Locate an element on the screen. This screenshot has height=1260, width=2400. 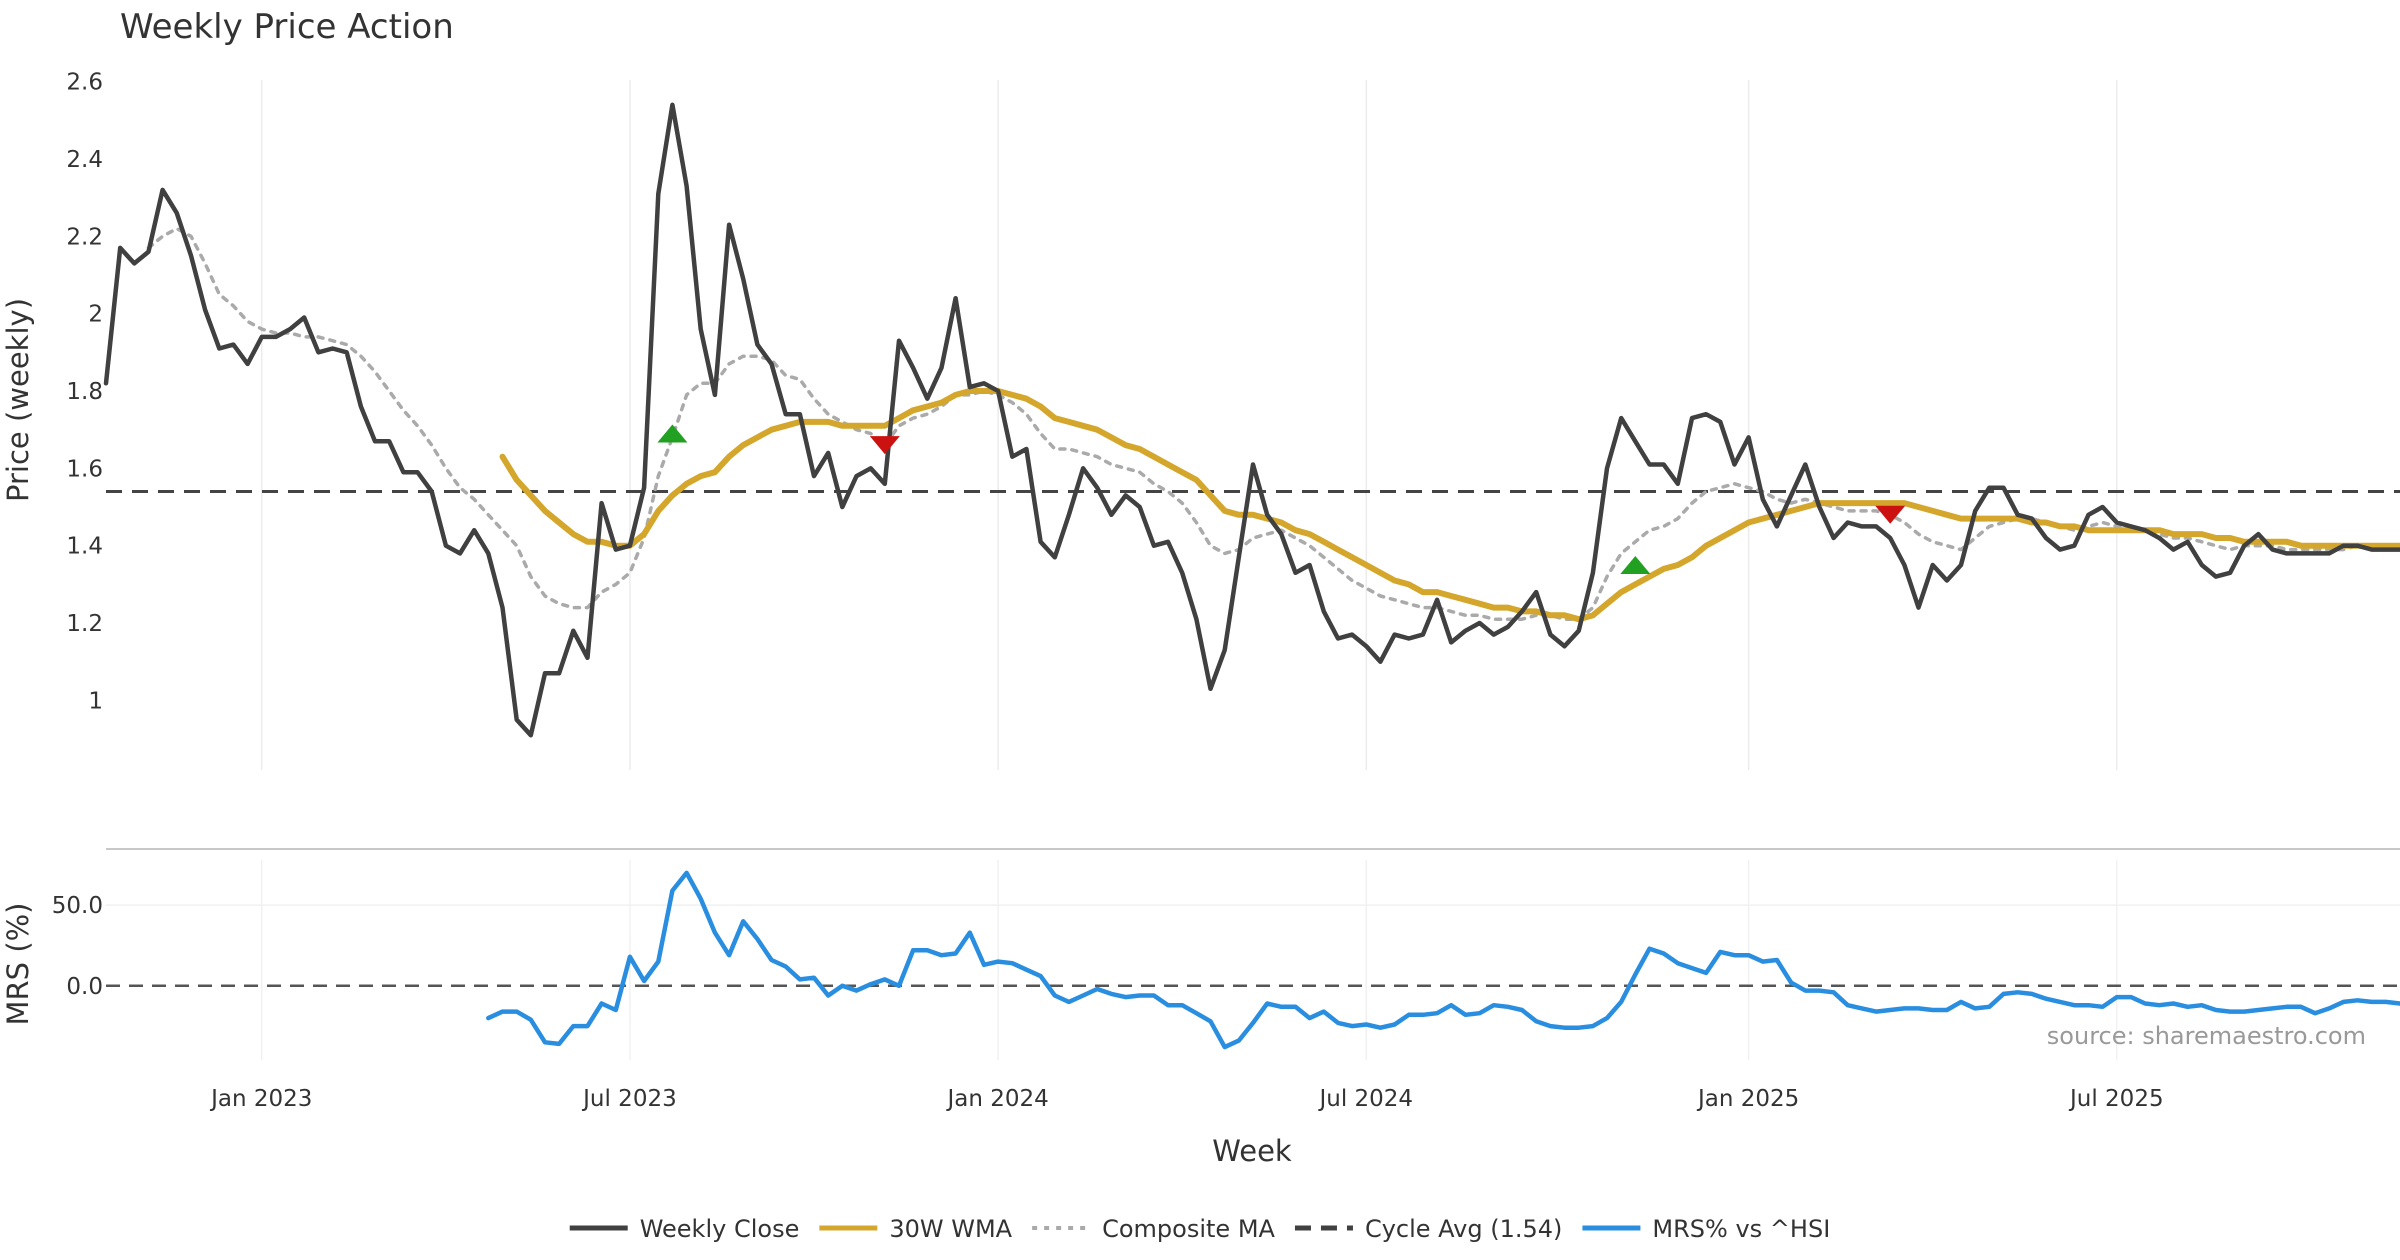
mrs-y-tick-0: 0.0 is located at coordinates (84, 987).